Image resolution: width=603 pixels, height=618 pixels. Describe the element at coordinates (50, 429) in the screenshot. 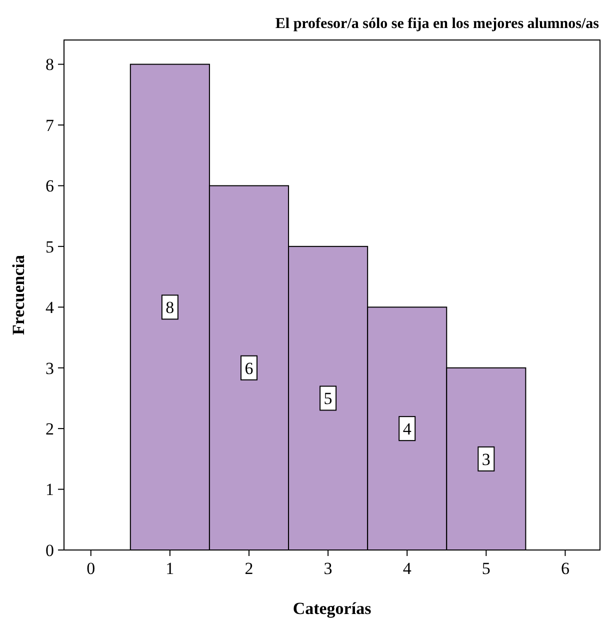

I see `y-tick-label: 2` at that location.